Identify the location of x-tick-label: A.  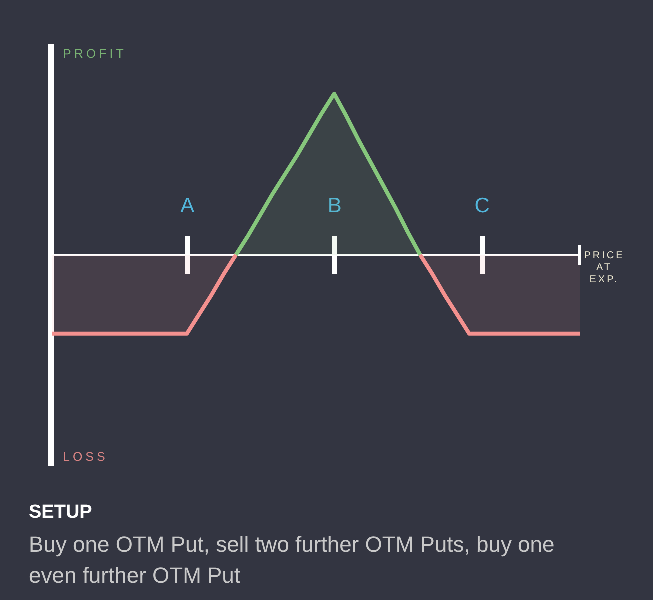
(187, 206).